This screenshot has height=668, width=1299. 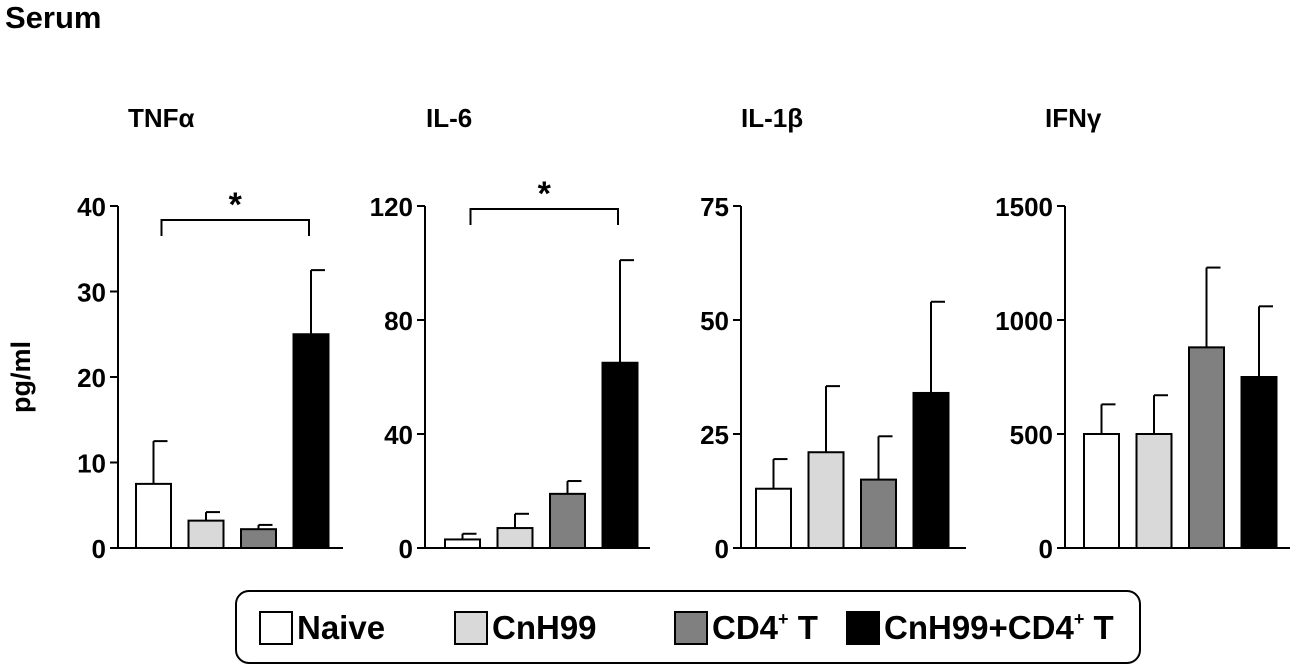 I want to click on legend-label: CnH99+CD4+ T, so click(x=999, y=627).